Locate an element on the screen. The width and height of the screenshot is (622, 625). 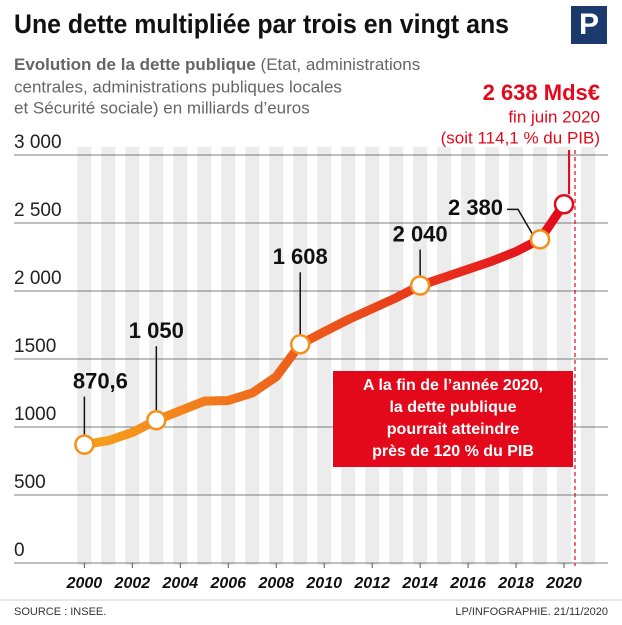
value-label: 1 050 is located at coordinates (156, 330).